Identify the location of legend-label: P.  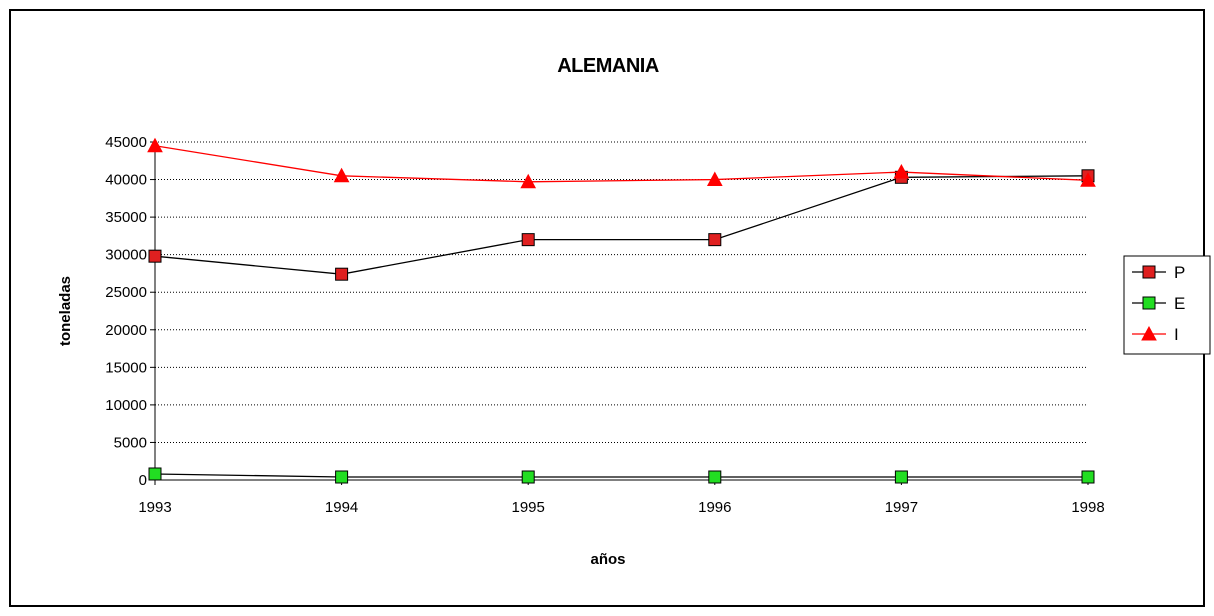
(1179, 272).